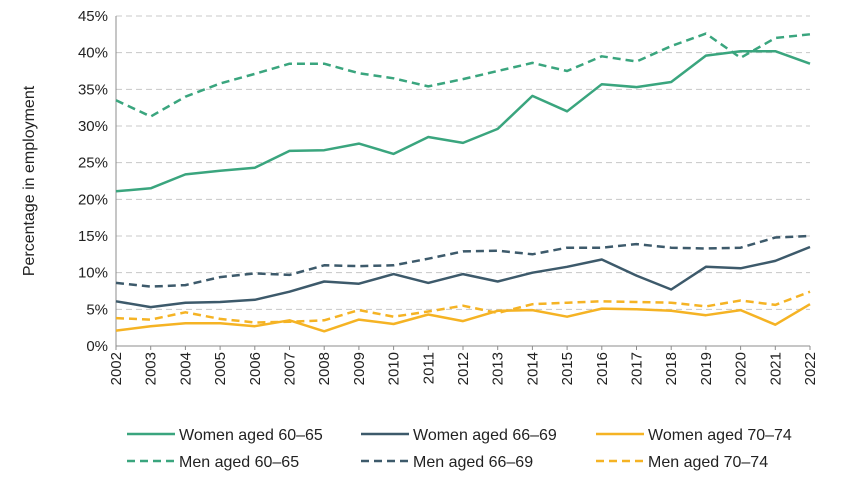  What do you see at coordinates (116, 368) in the screenshot?
I see `x-tick-label: 2002` at bounding box center [116, 368].